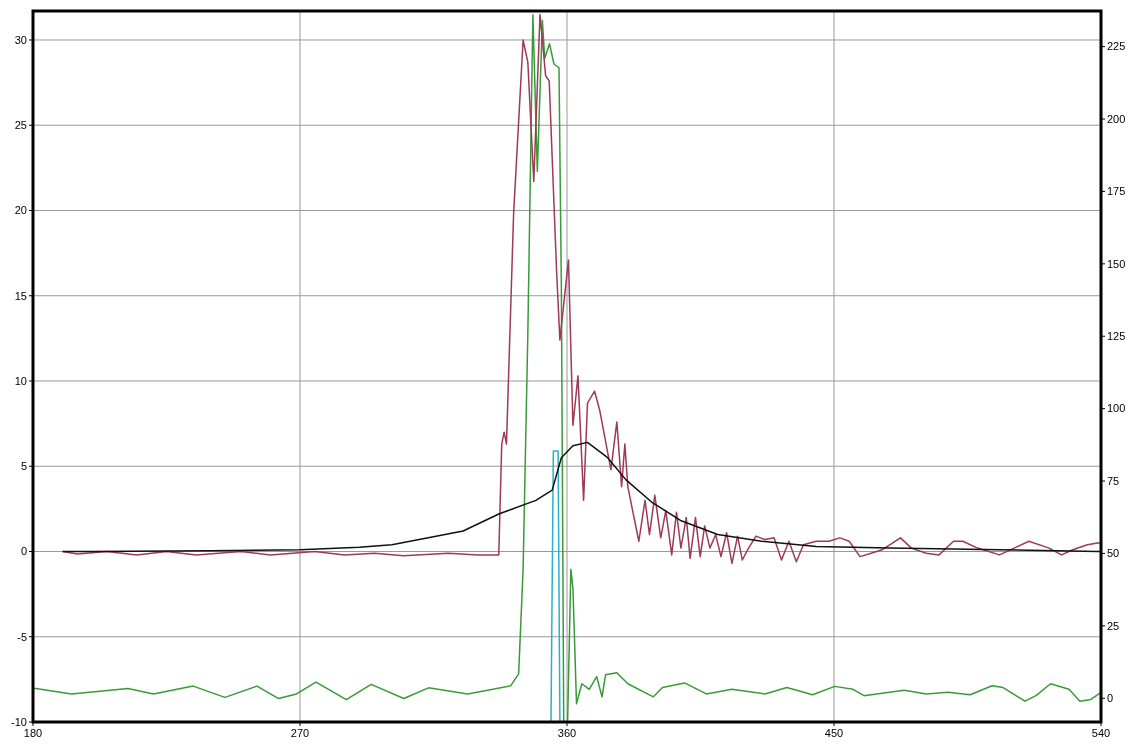 This screenshot has width=1134, height=745. I want to click on y2-tick-label: 75, so click(1113, 480).